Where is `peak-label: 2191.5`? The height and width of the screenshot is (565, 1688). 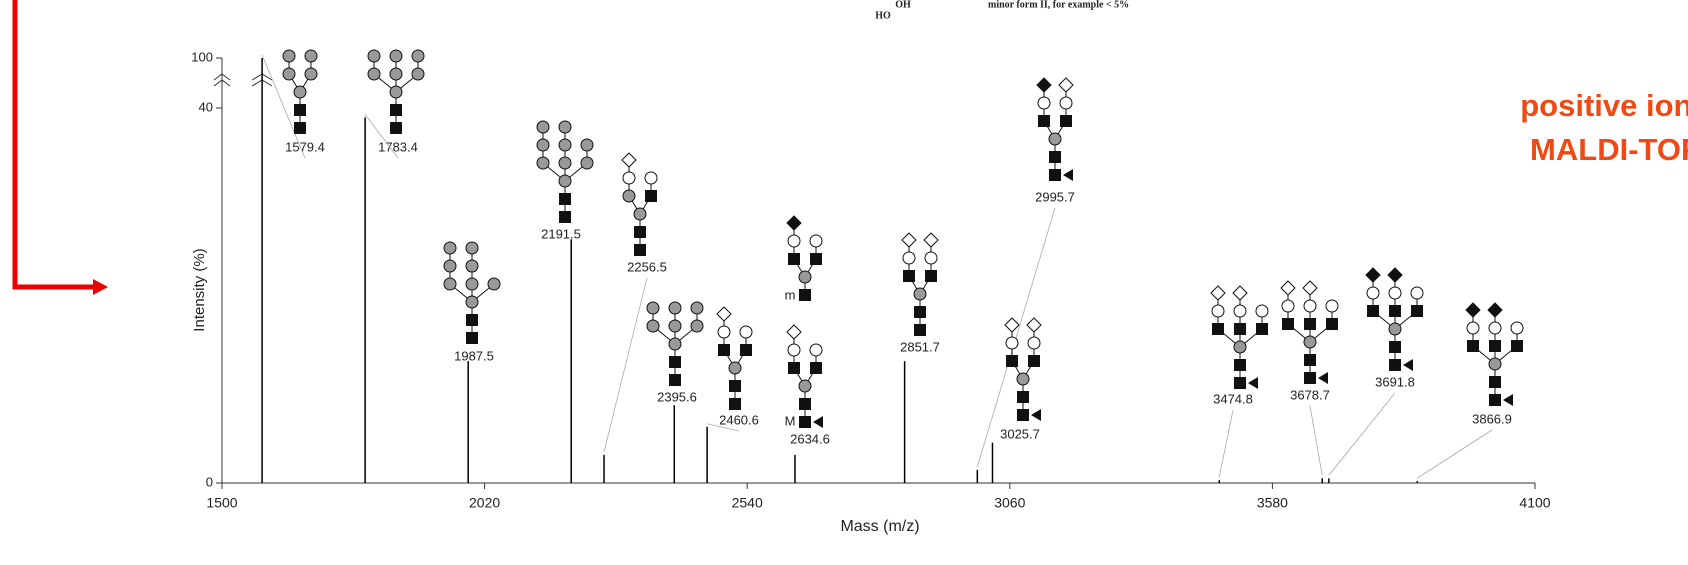 peak-label: 2191.5 is located at coordinates (561, 233).